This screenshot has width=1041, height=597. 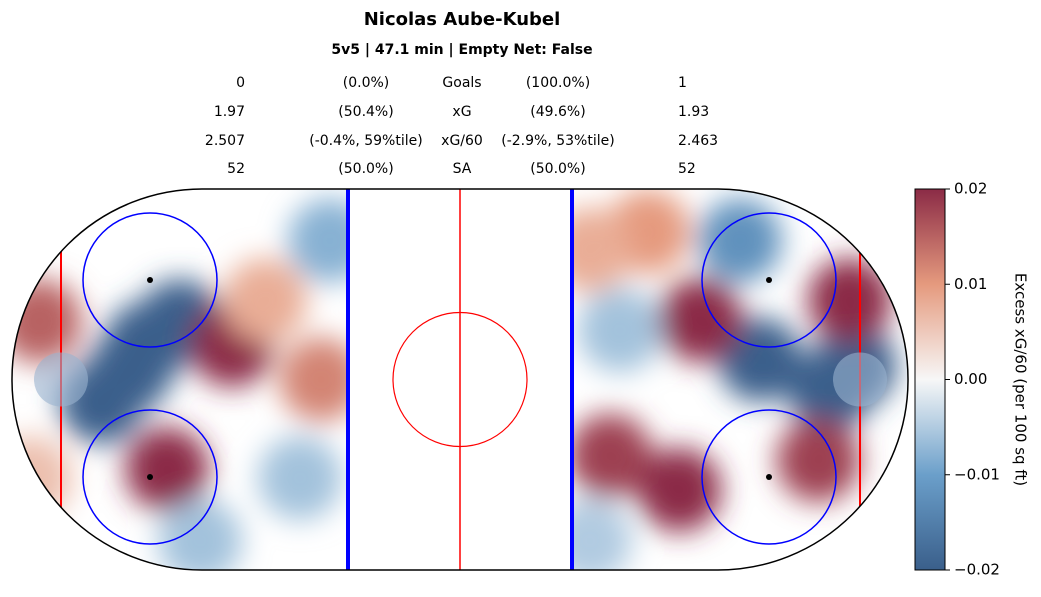 What do you see at coordinates (558, 83) in the screenshot?
I see `stat-cell: (100.0%)` at bounding box center [558, 83].